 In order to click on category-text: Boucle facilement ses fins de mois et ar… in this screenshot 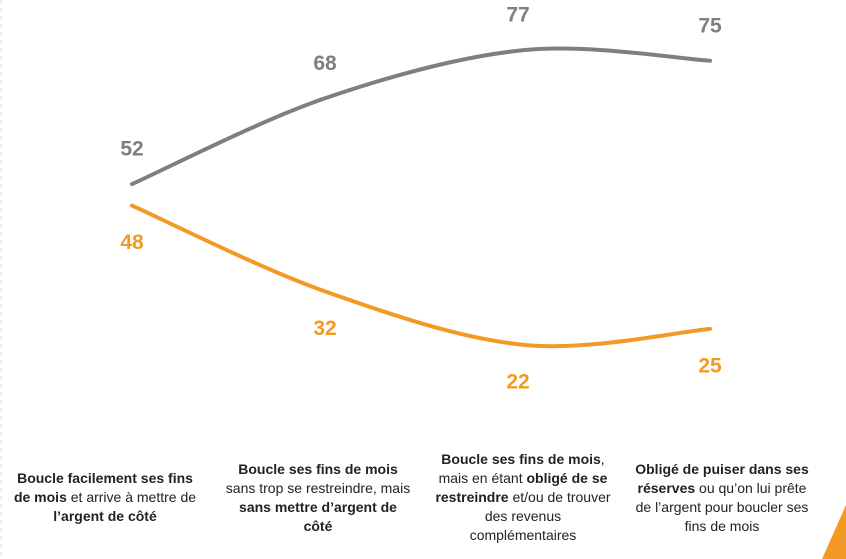, I will do `click(105, 497)`.